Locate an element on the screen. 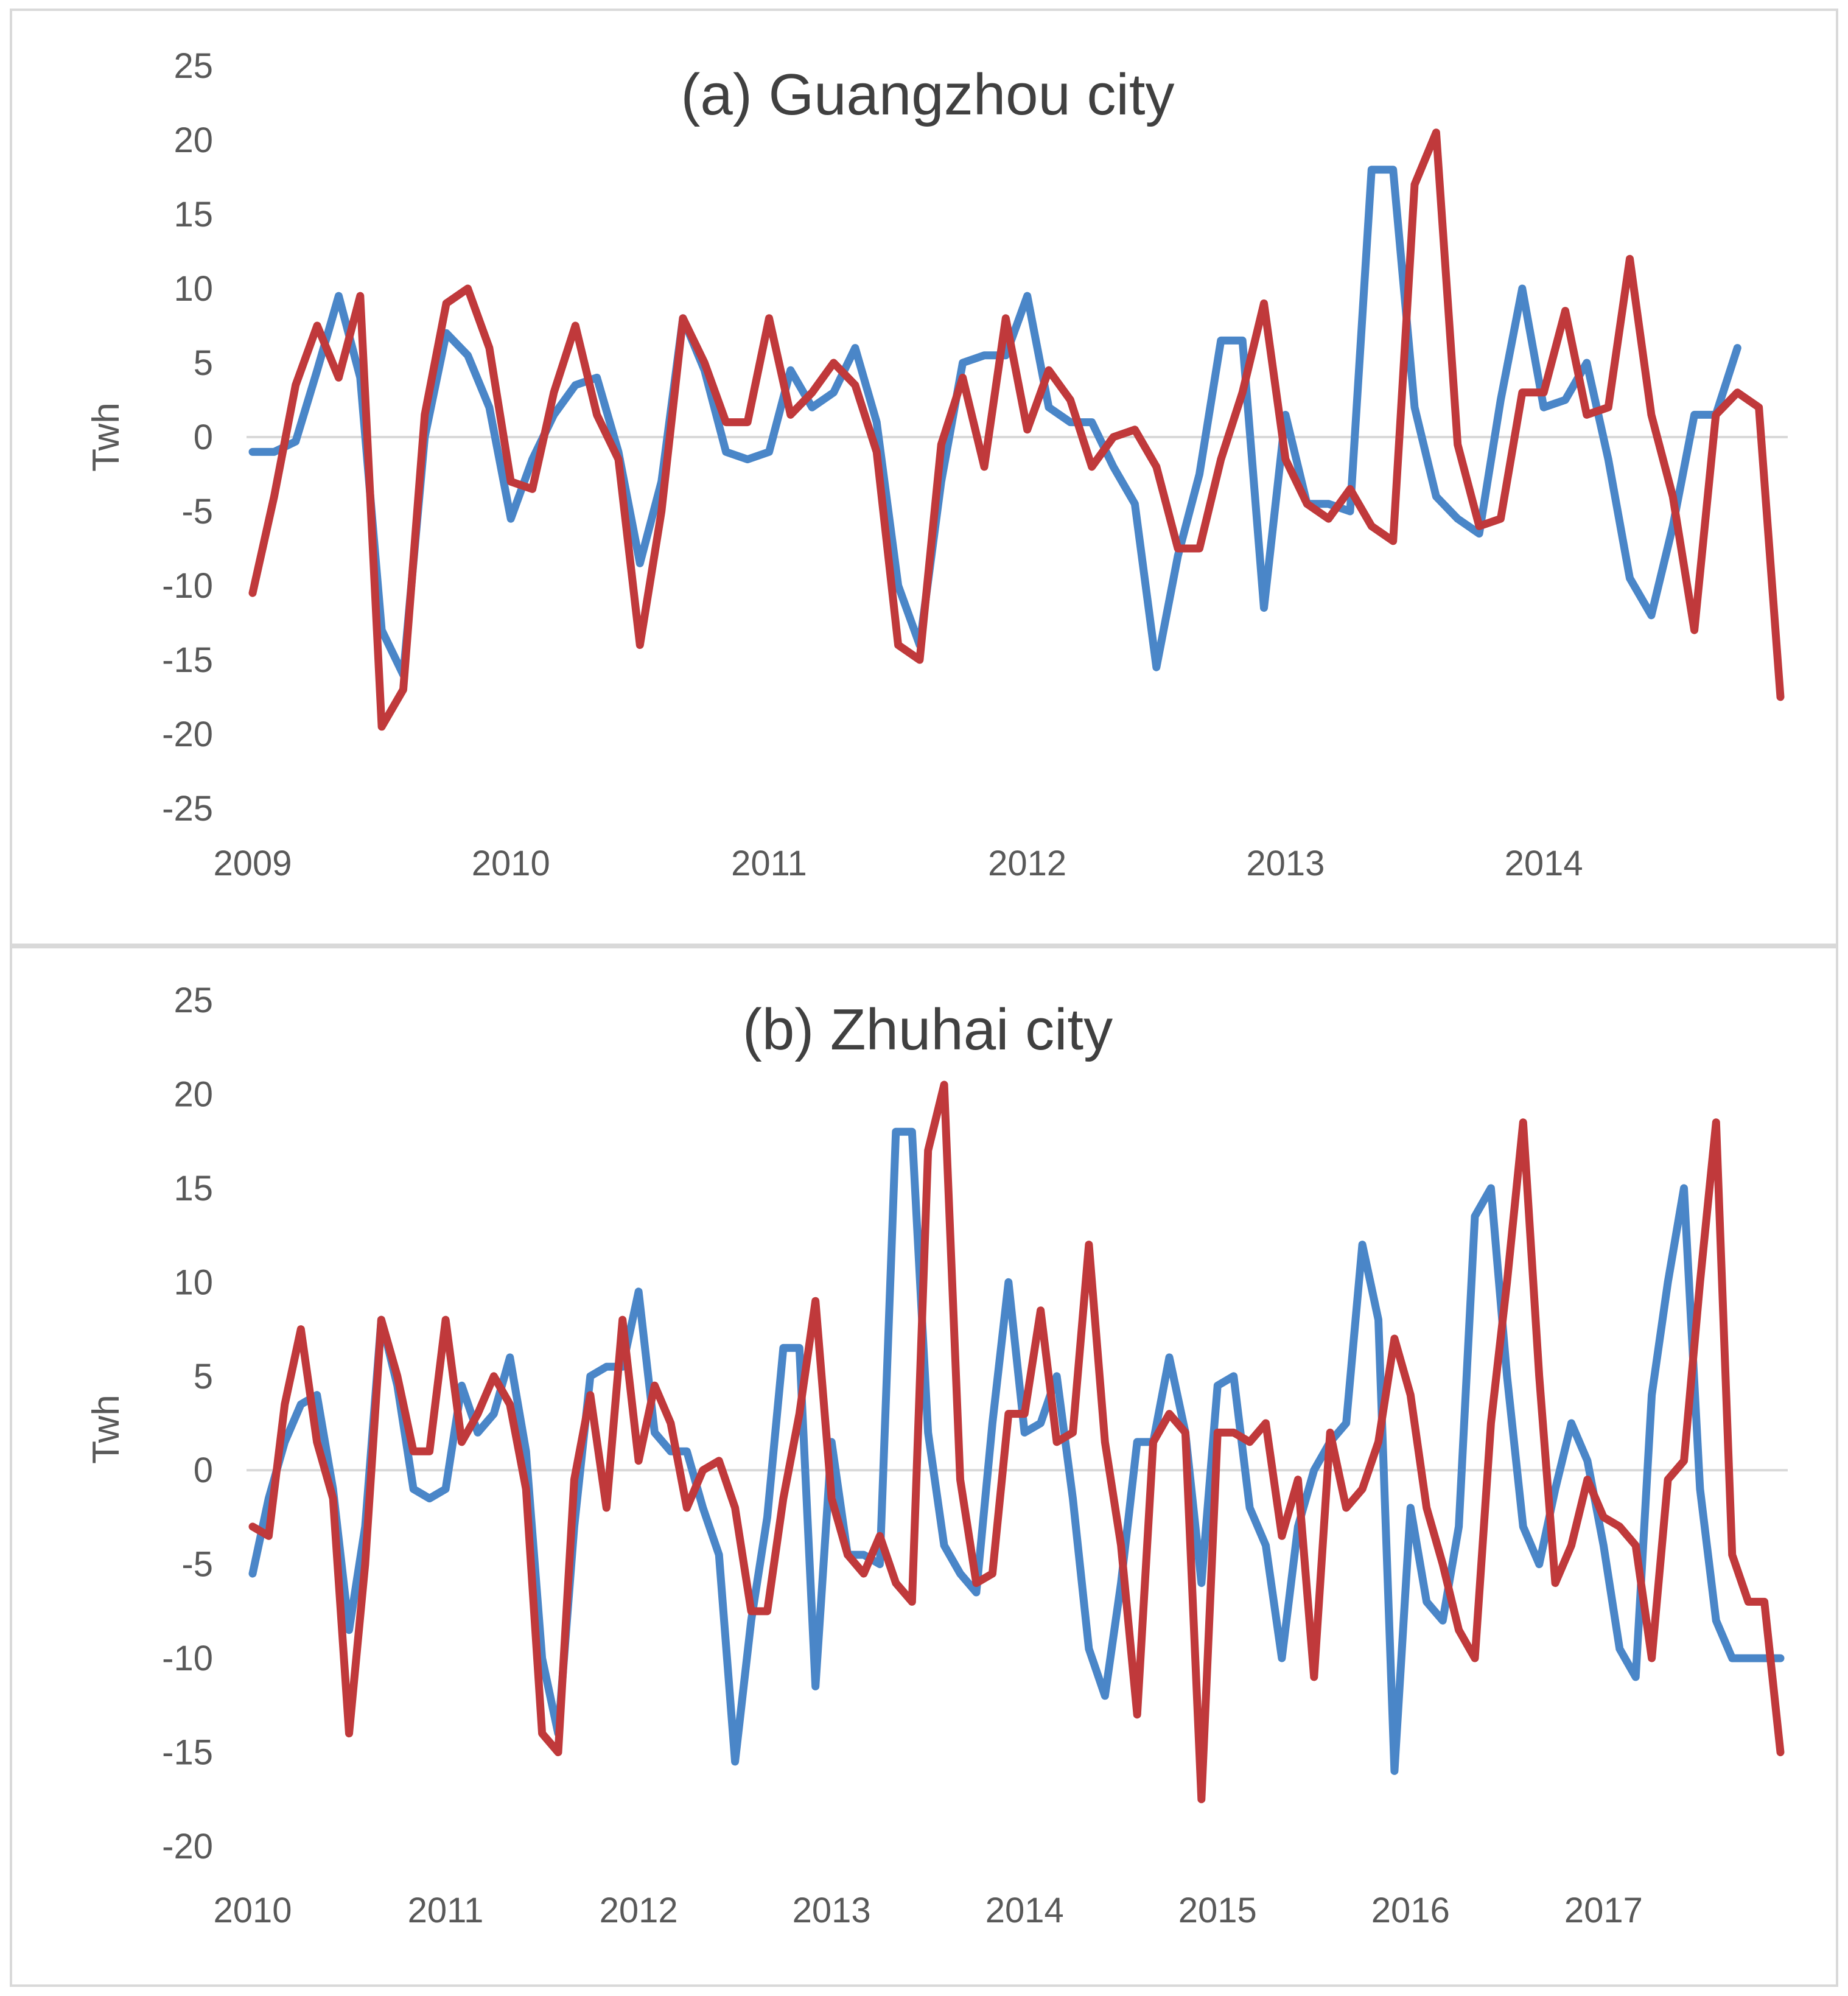 The width and height of the screenshot is (1848, 1996). x-tick-label: 2015 is located at coordinates (1217, 1911).